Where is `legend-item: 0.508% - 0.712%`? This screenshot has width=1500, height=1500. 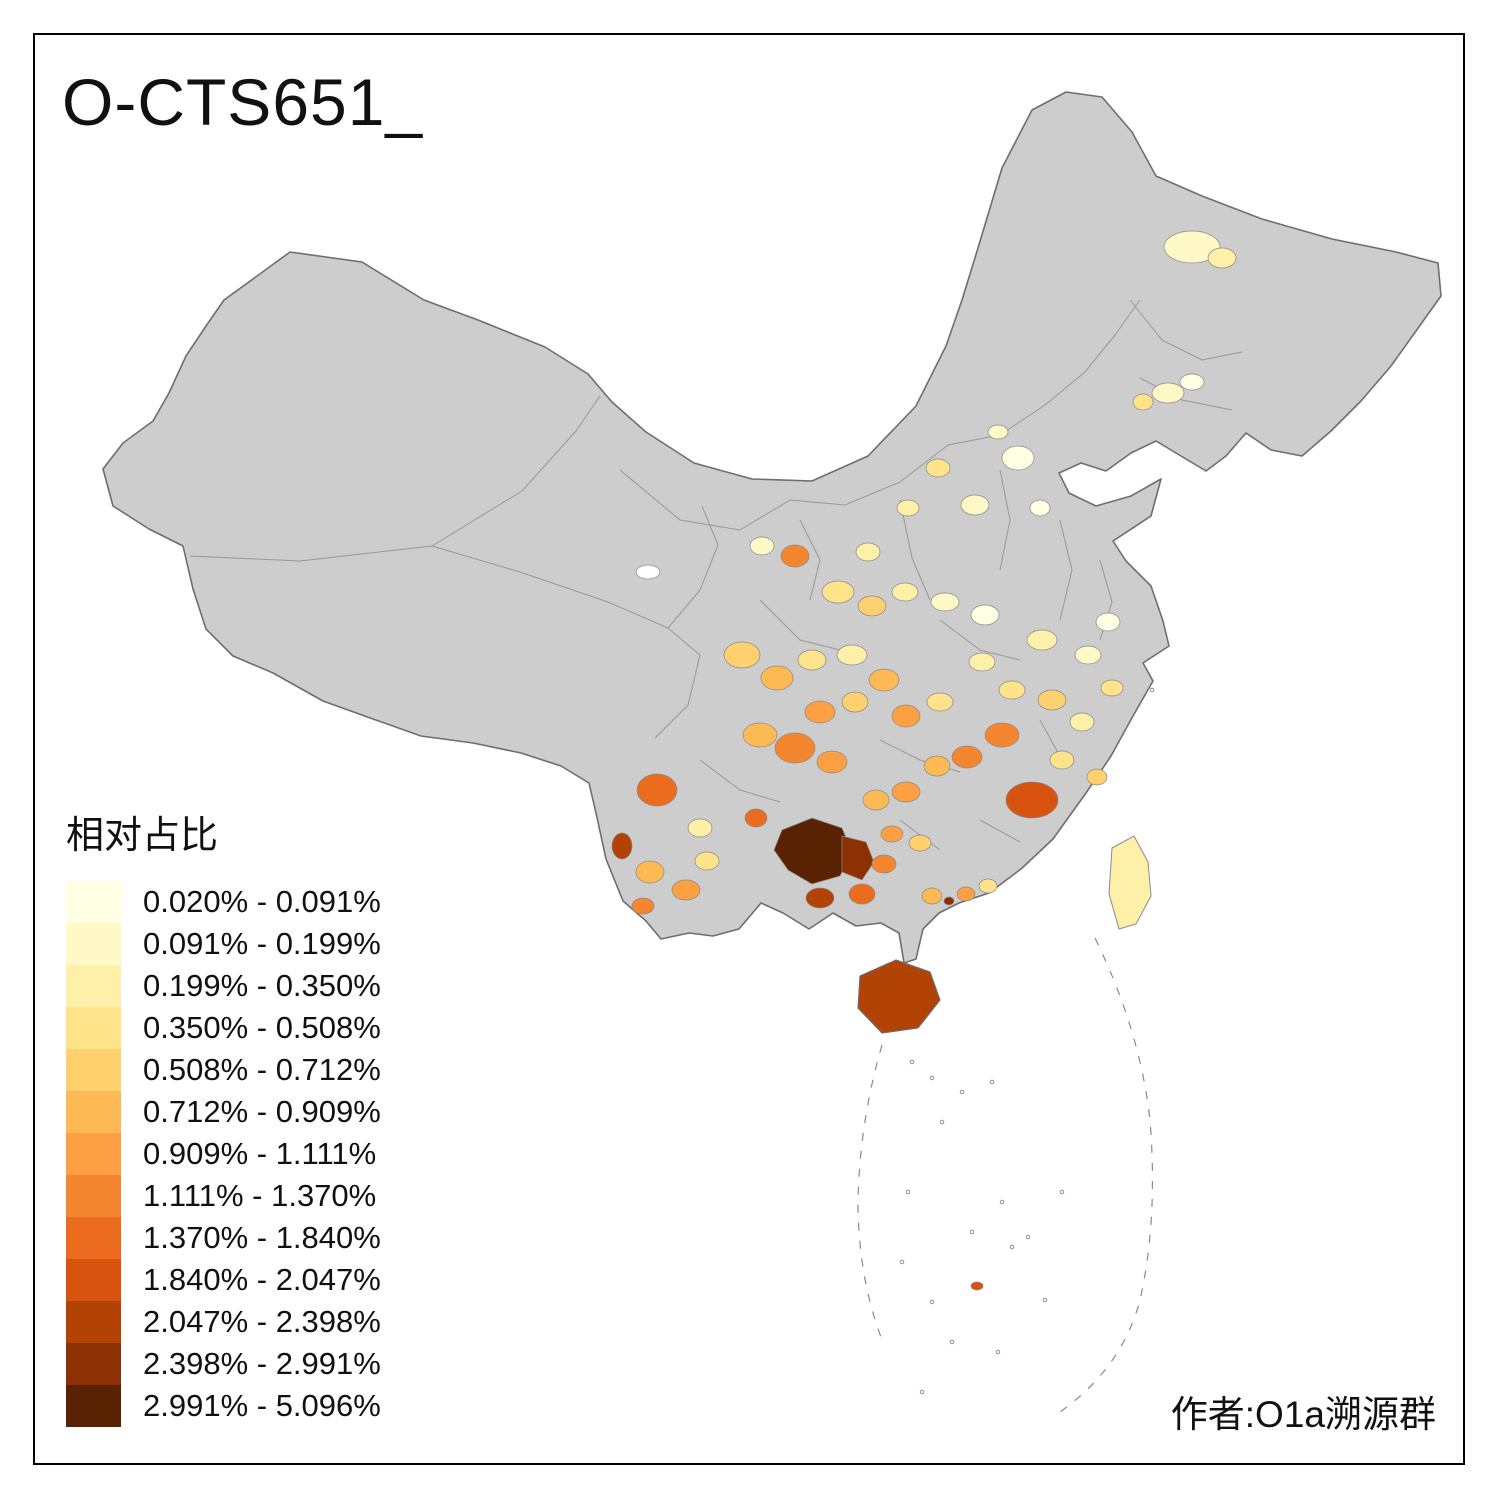
legend-item: 0.508% - 0.712% is located at coordinates (223, 1070).